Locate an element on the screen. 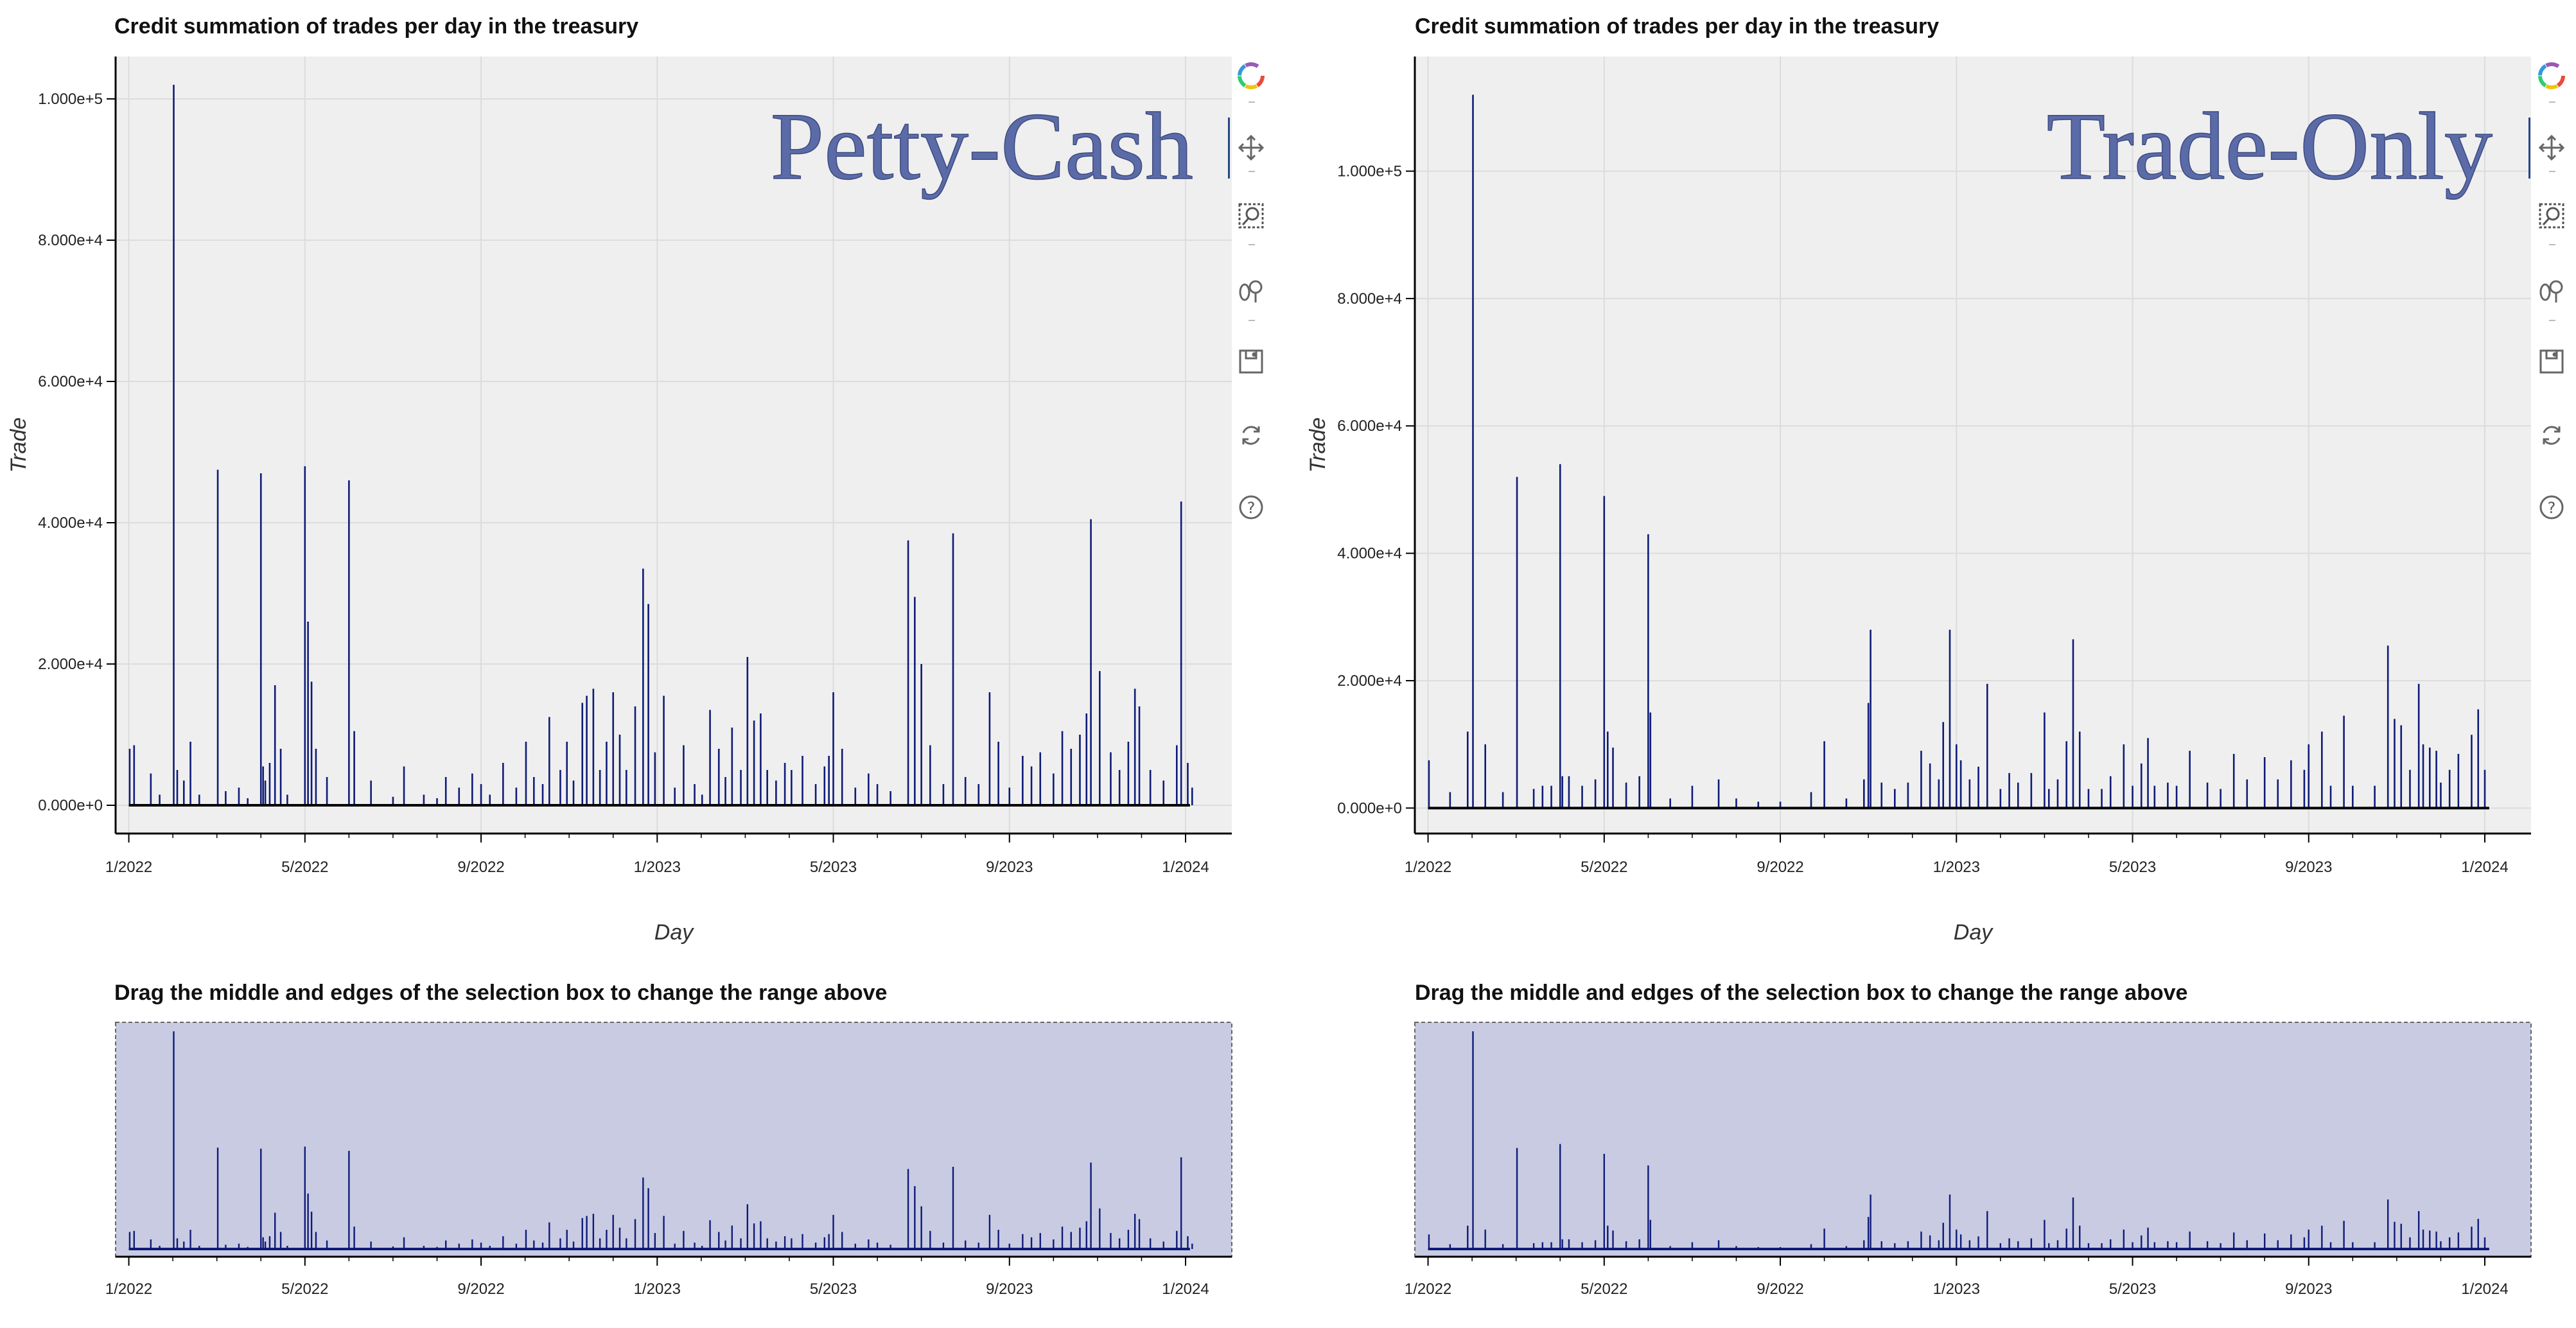  watermark-label: Trade-Only is located at coordinates (2270, 146).